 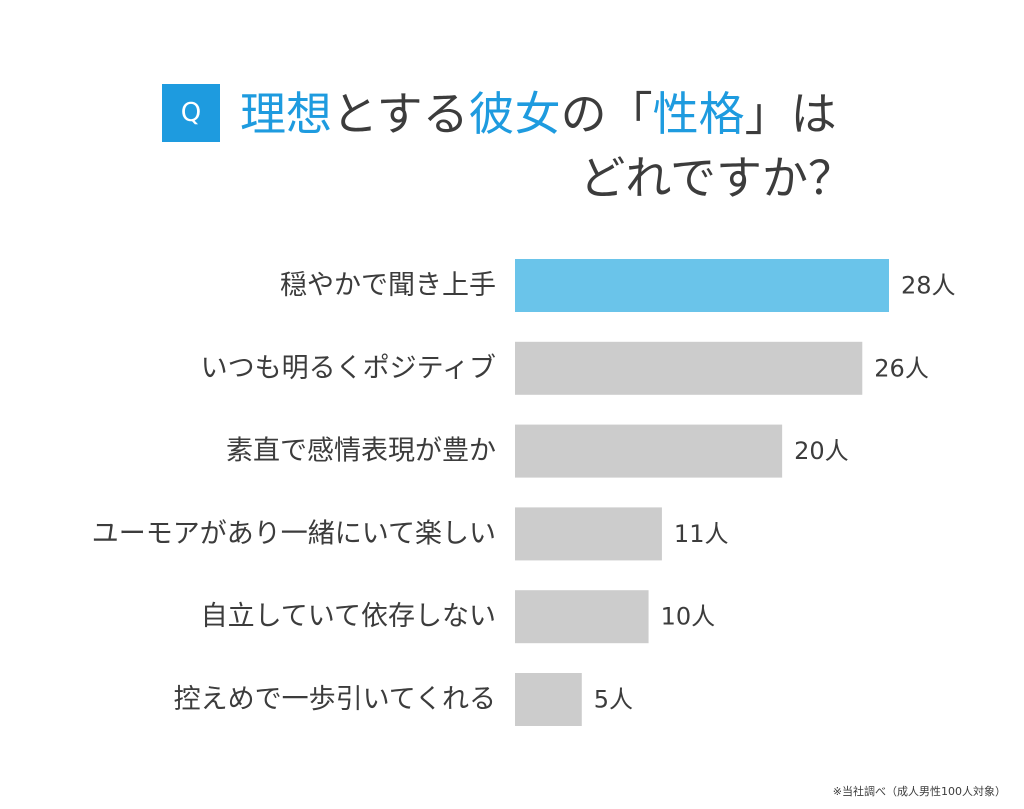 I want to click on title-segment: の「, so click(x=606, y=114).